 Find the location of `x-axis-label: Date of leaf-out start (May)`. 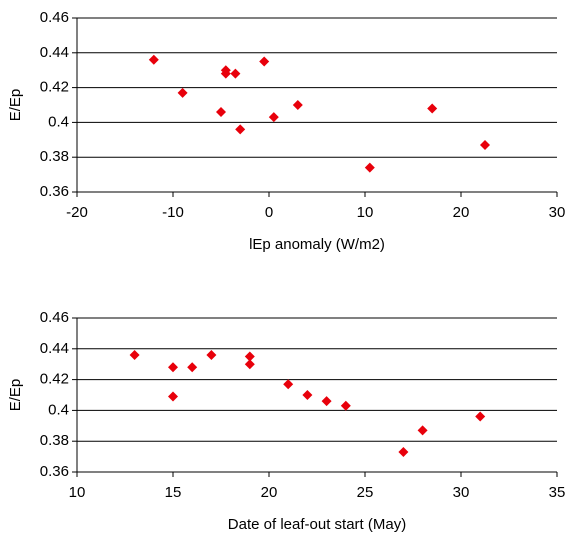

x-axis-label: Date of leaf-out start (May) is located at coordinates (317, 524).